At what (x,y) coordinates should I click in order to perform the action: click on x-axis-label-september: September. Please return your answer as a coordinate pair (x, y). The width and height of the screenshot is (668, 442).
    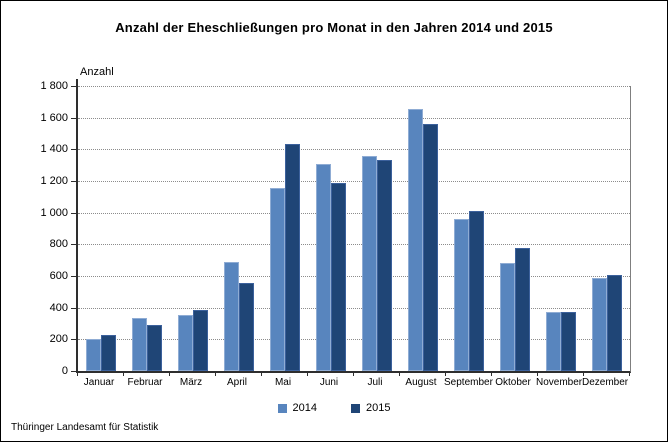
    Looking at the image, I should click on (468, 382).